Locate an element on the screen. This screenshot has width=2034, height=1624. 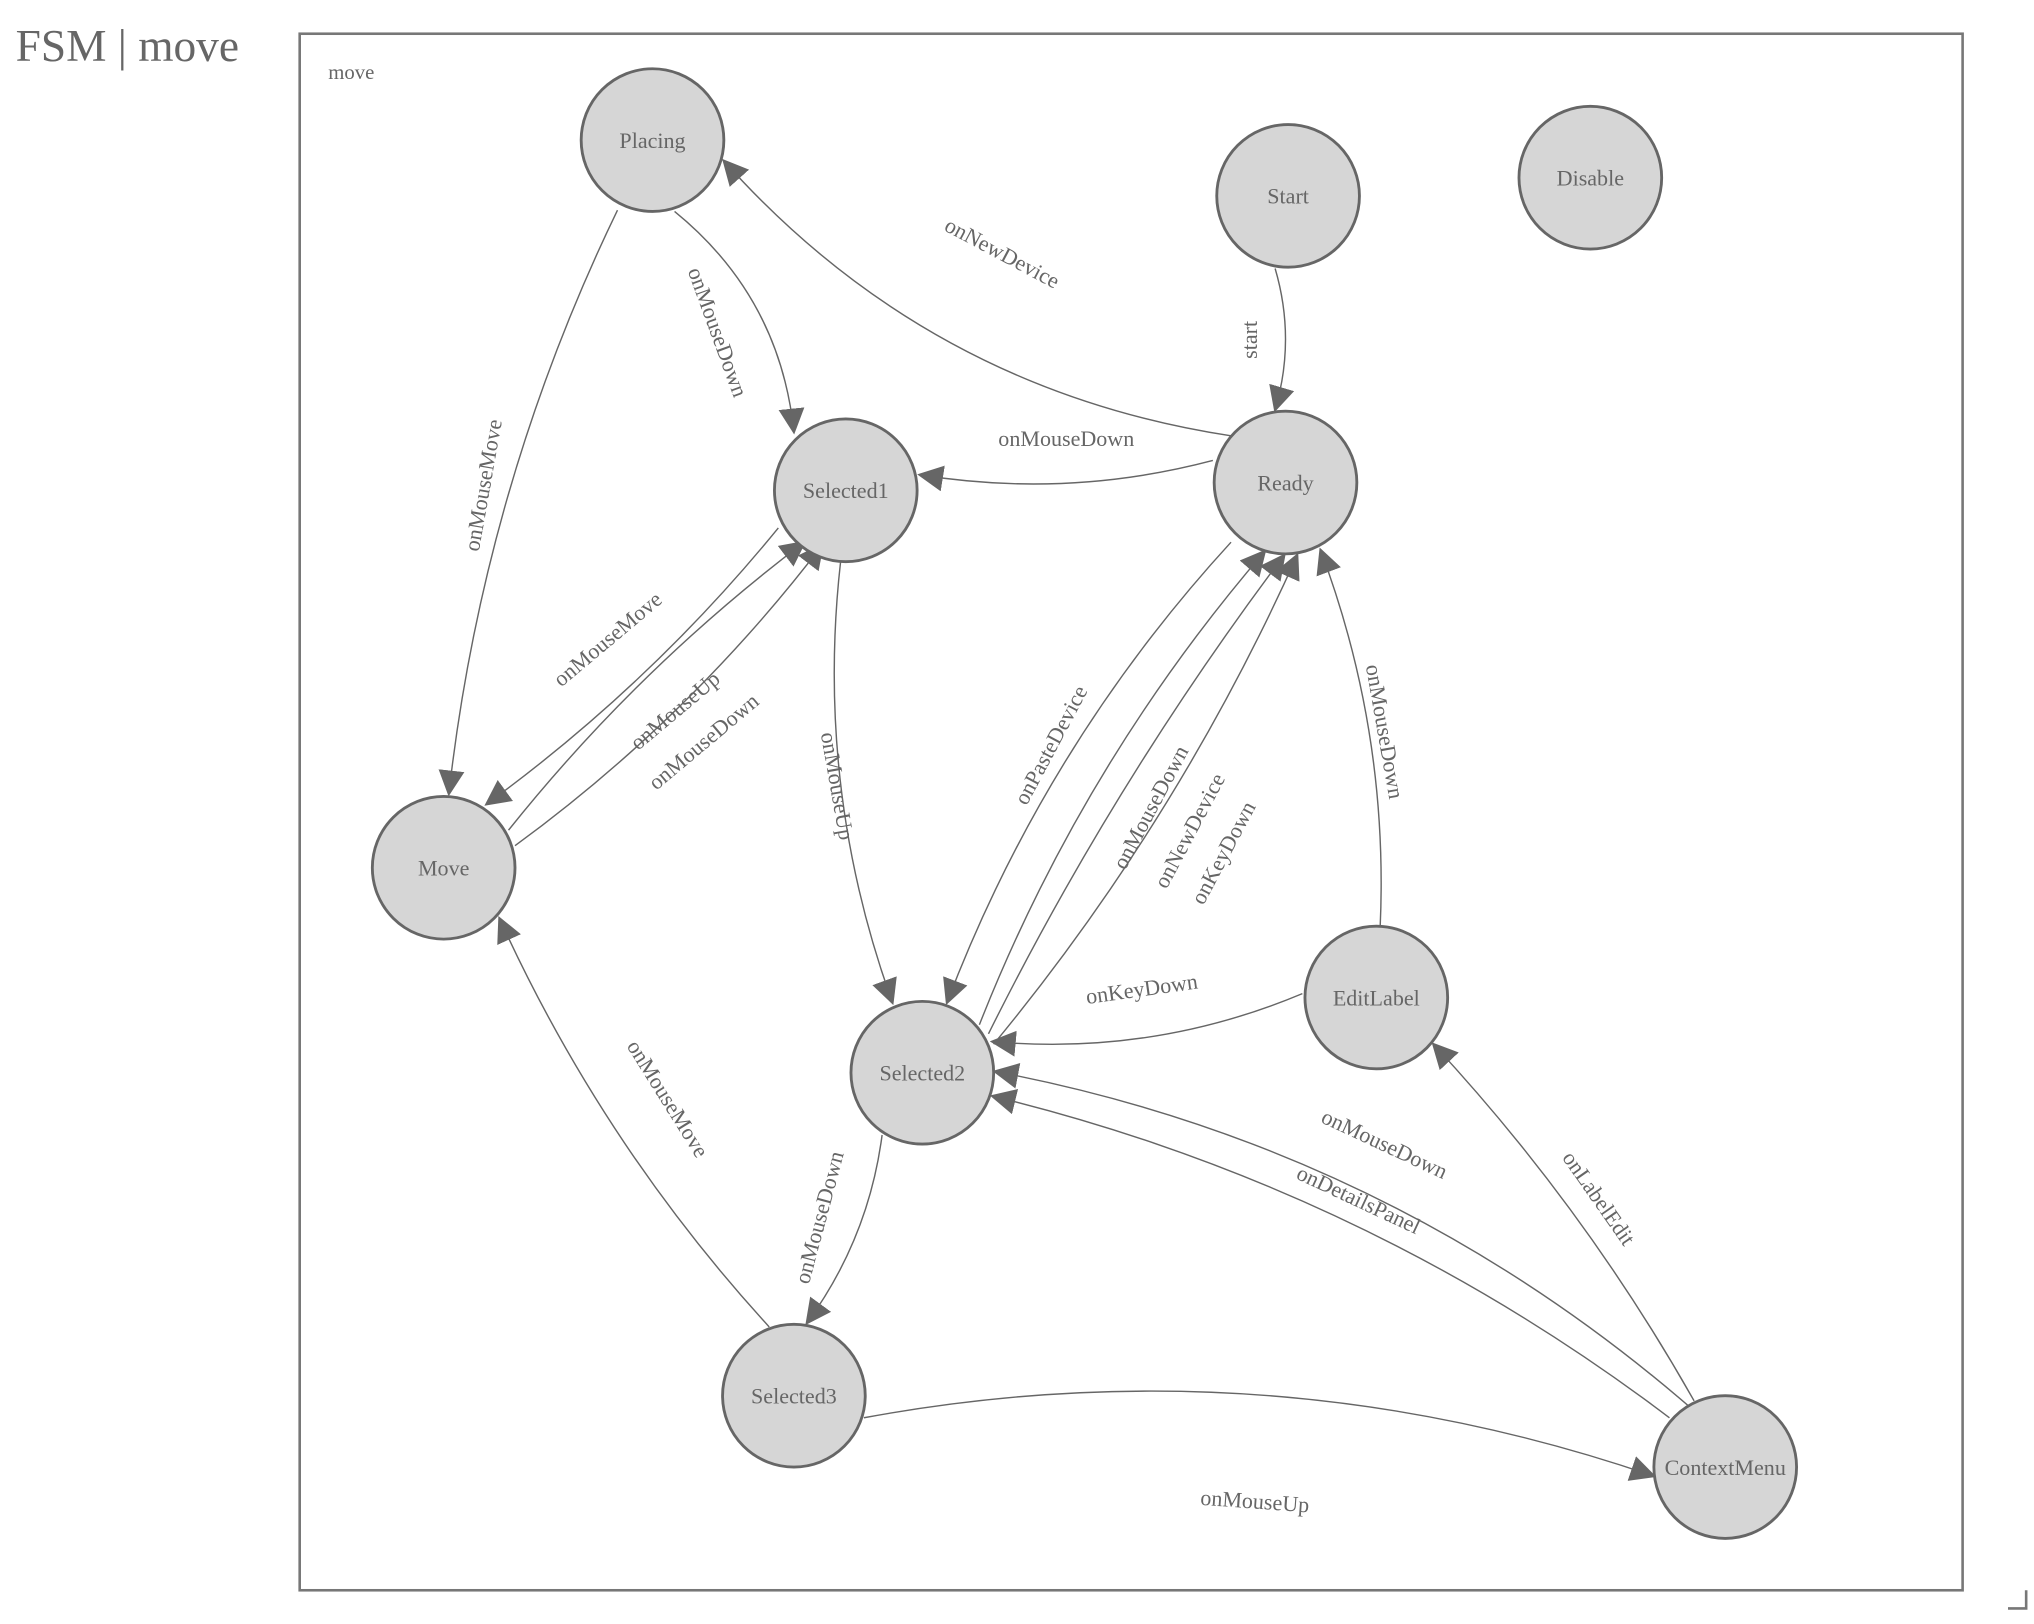
edge-move-selected1: onMouseDown is located at coordinates (669, 694).